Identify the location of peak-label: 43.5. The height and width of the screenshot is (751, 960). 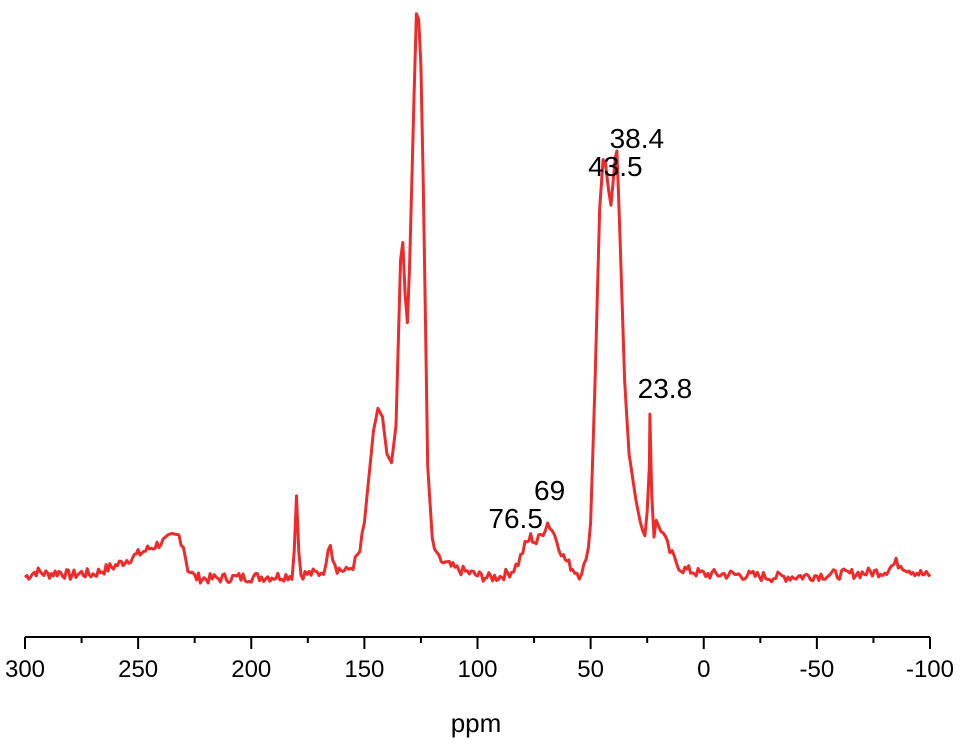
(615, 166).